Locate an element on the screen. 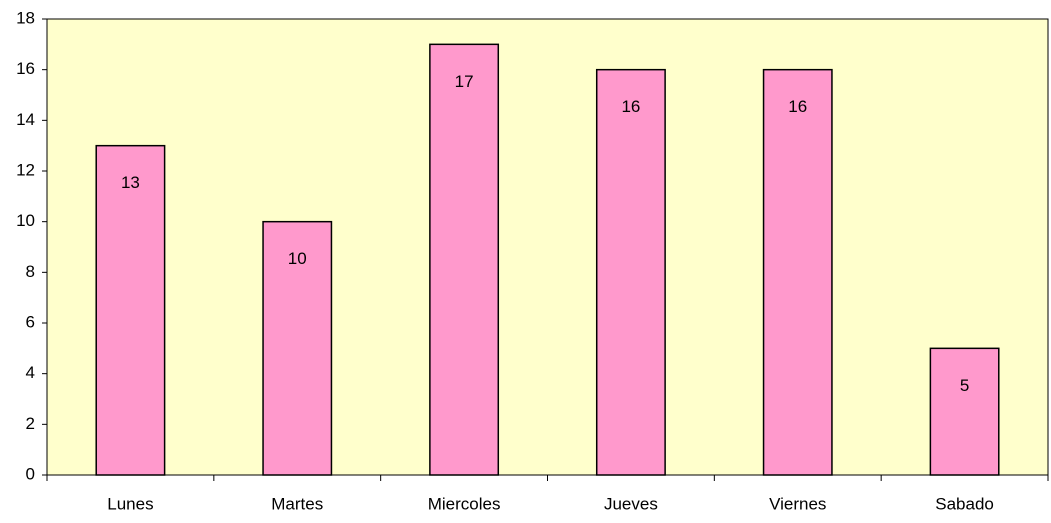 This screenshot has height=523, width=1051. y-tick-label: 14 is located at coordinates (25, 119).